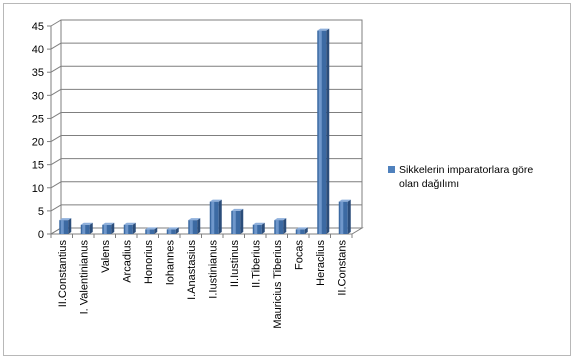 This screenshot has width=575, height=360. I want to click on x-tick-label: II.Iustinus, so click(235, 264).